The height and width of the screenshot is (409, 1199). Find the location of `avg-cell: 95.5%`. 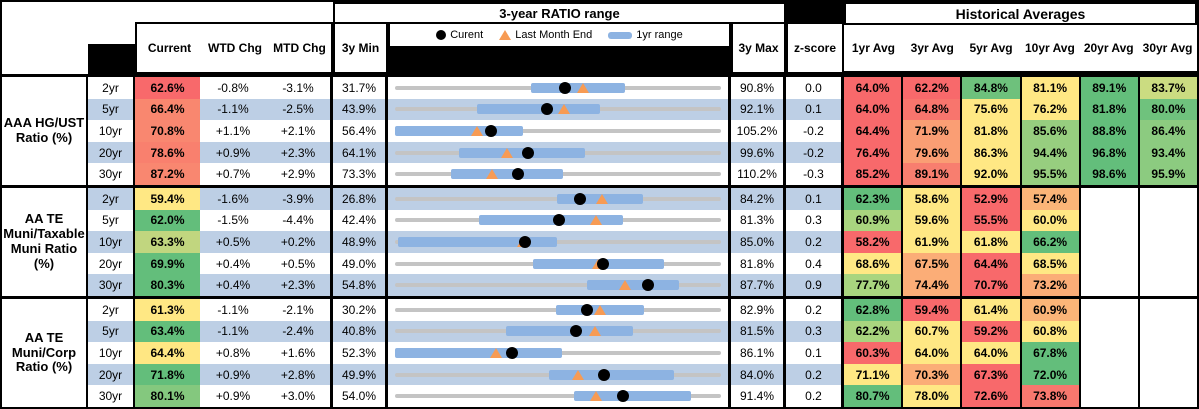

avg-cell: 95.5% is located at coordinates (1051, 174).